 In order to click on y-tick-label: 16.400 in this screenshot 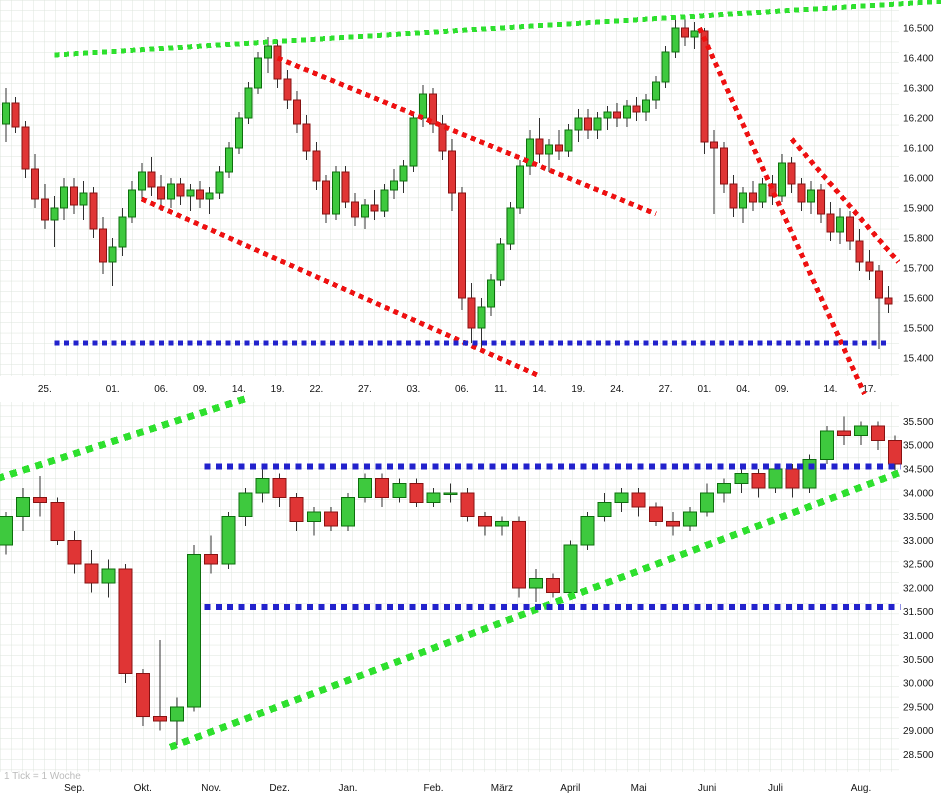, I will do `click(918, 59)`.